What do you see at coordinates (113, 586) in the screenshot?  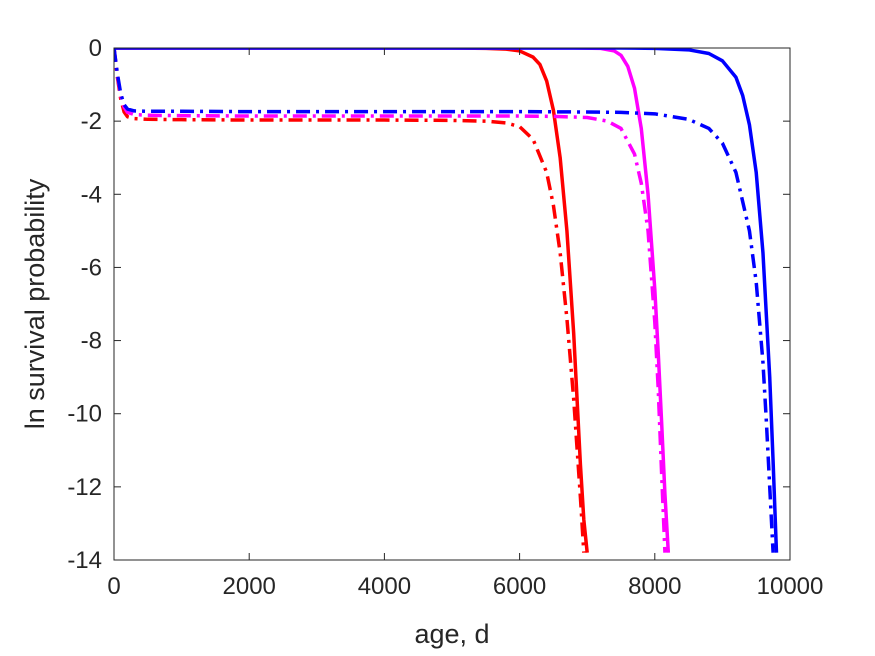 I see `x-tick-label: 0` at bounding box center [113, 586].